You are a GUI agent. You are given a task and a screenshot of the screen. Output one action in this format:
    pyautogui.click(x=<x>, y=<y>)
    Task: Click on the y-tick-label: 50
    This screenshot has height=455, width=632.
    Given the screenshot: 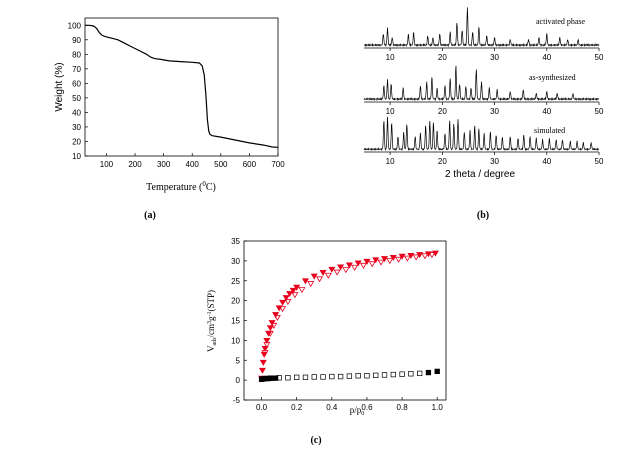 What is the action you would take?
    pyautogui.click(x=76, y=98)
    